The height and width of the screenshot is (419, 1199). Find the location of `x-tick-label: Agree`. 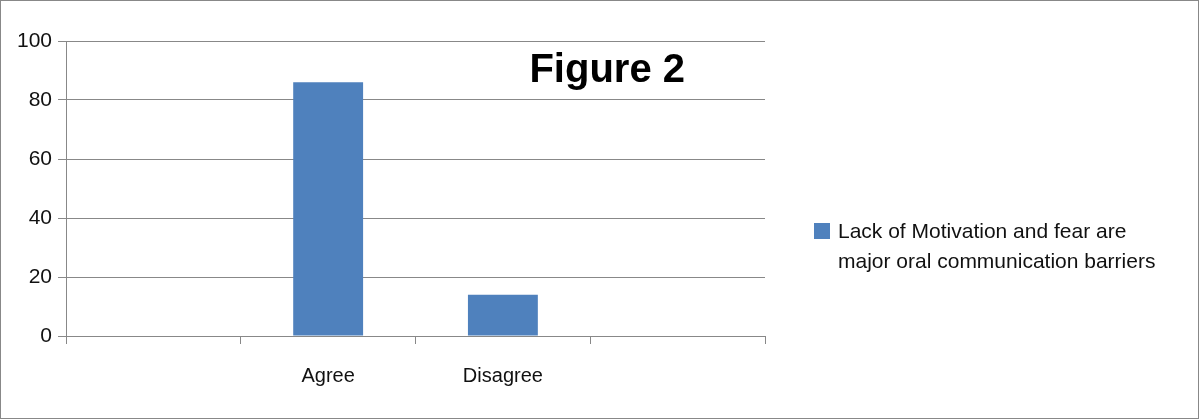

x-tick-label: Agree is located at coordinates (328, 374).